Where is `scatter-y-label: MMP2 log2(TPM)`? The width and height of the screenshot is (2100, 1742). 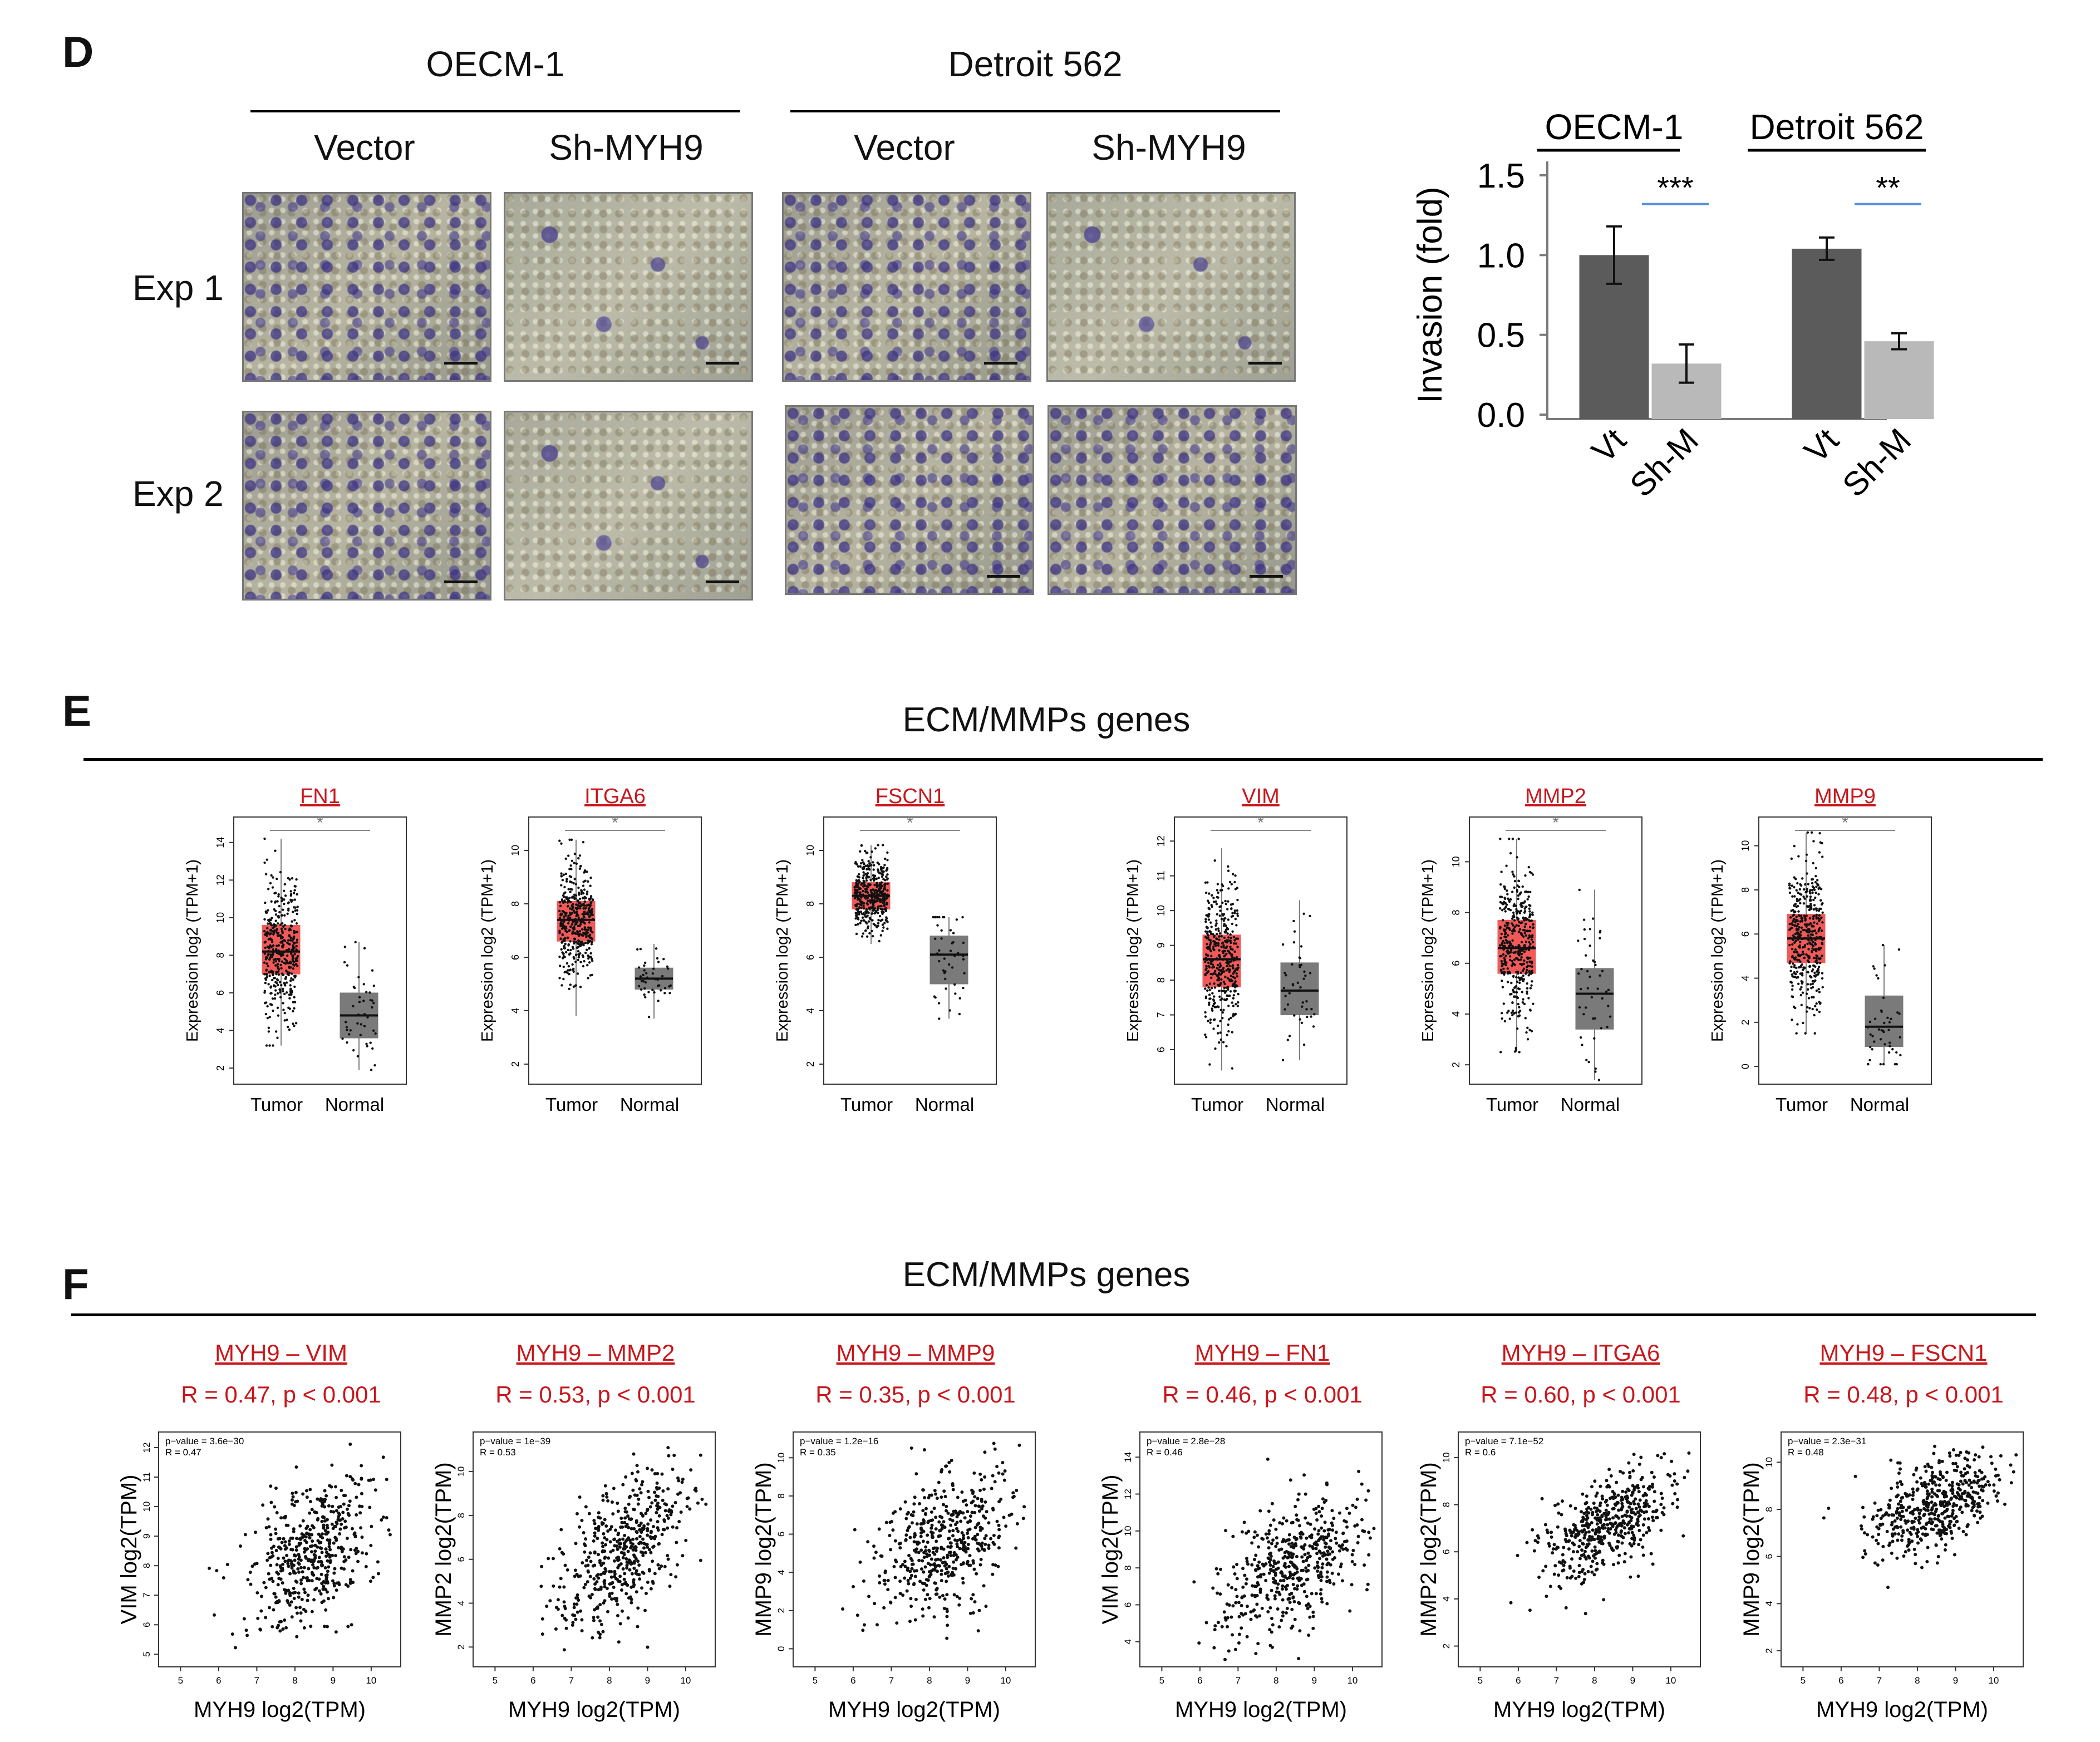 scatter-y-label: MMP2 log2(TPM) is located at coordinates (443, 1549).